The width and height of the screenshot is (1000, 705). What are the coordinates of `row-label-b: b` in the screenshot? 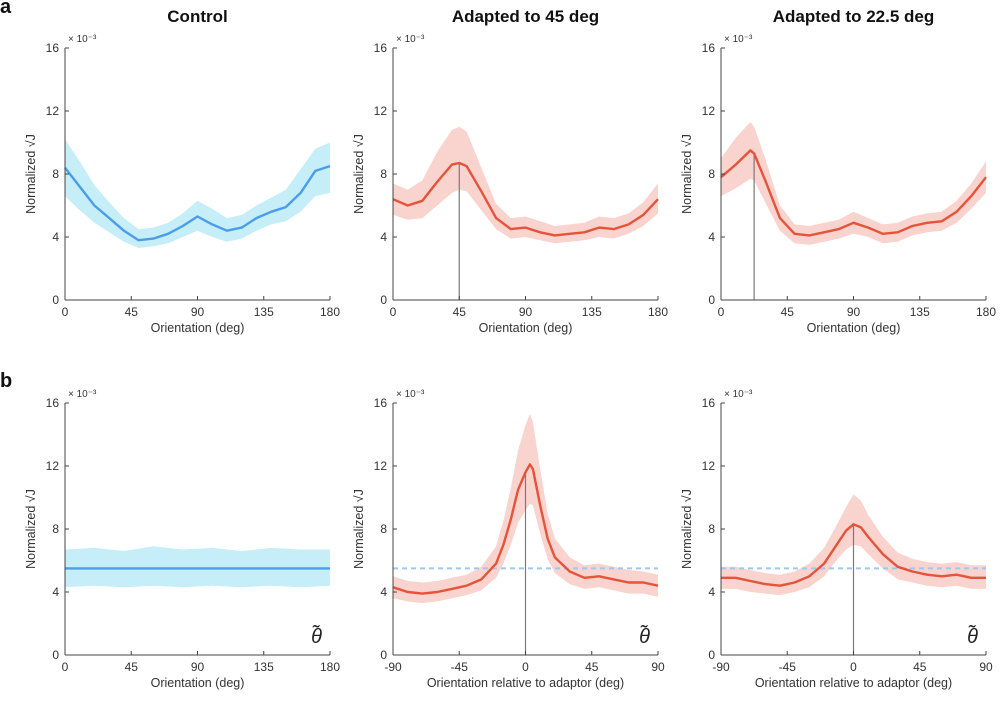 It's located at (6, 381).